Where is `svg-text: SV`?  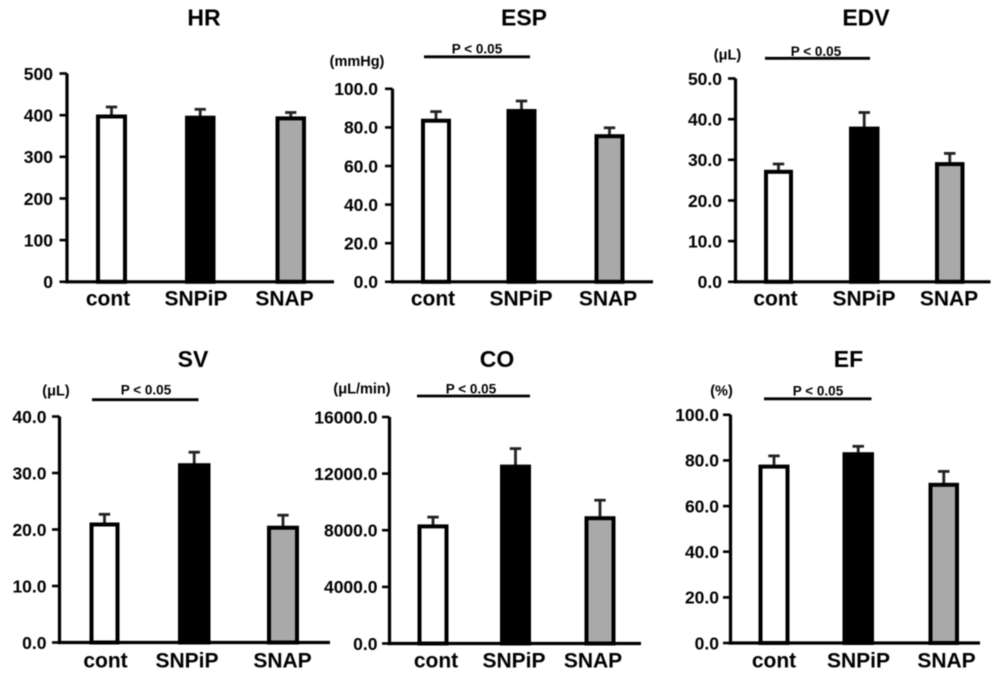 svg-text: SV is located at coordinates (193, 359).